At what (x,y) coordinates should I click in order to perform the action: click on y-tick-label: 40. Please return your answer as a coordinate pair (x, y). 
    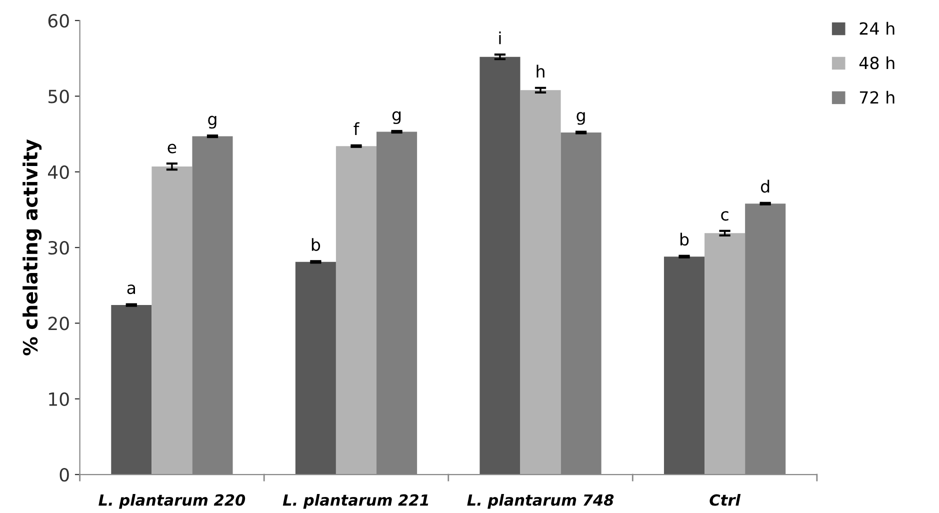
    Looking at the image, I should click on (58, 172).